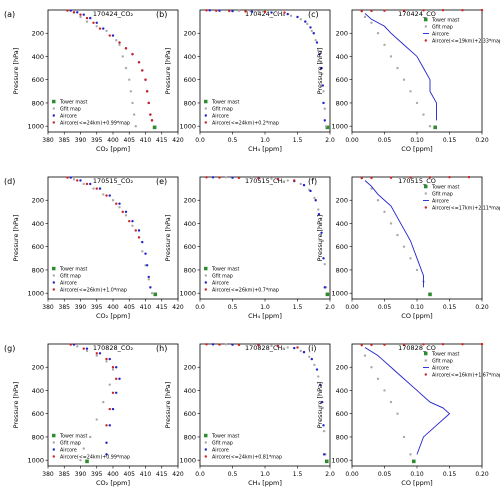 The image size is (500, 498). Describe the element at coordinates (113, 348) in the screenshot. I see `panel-title: 170828_CO₂` at that location.